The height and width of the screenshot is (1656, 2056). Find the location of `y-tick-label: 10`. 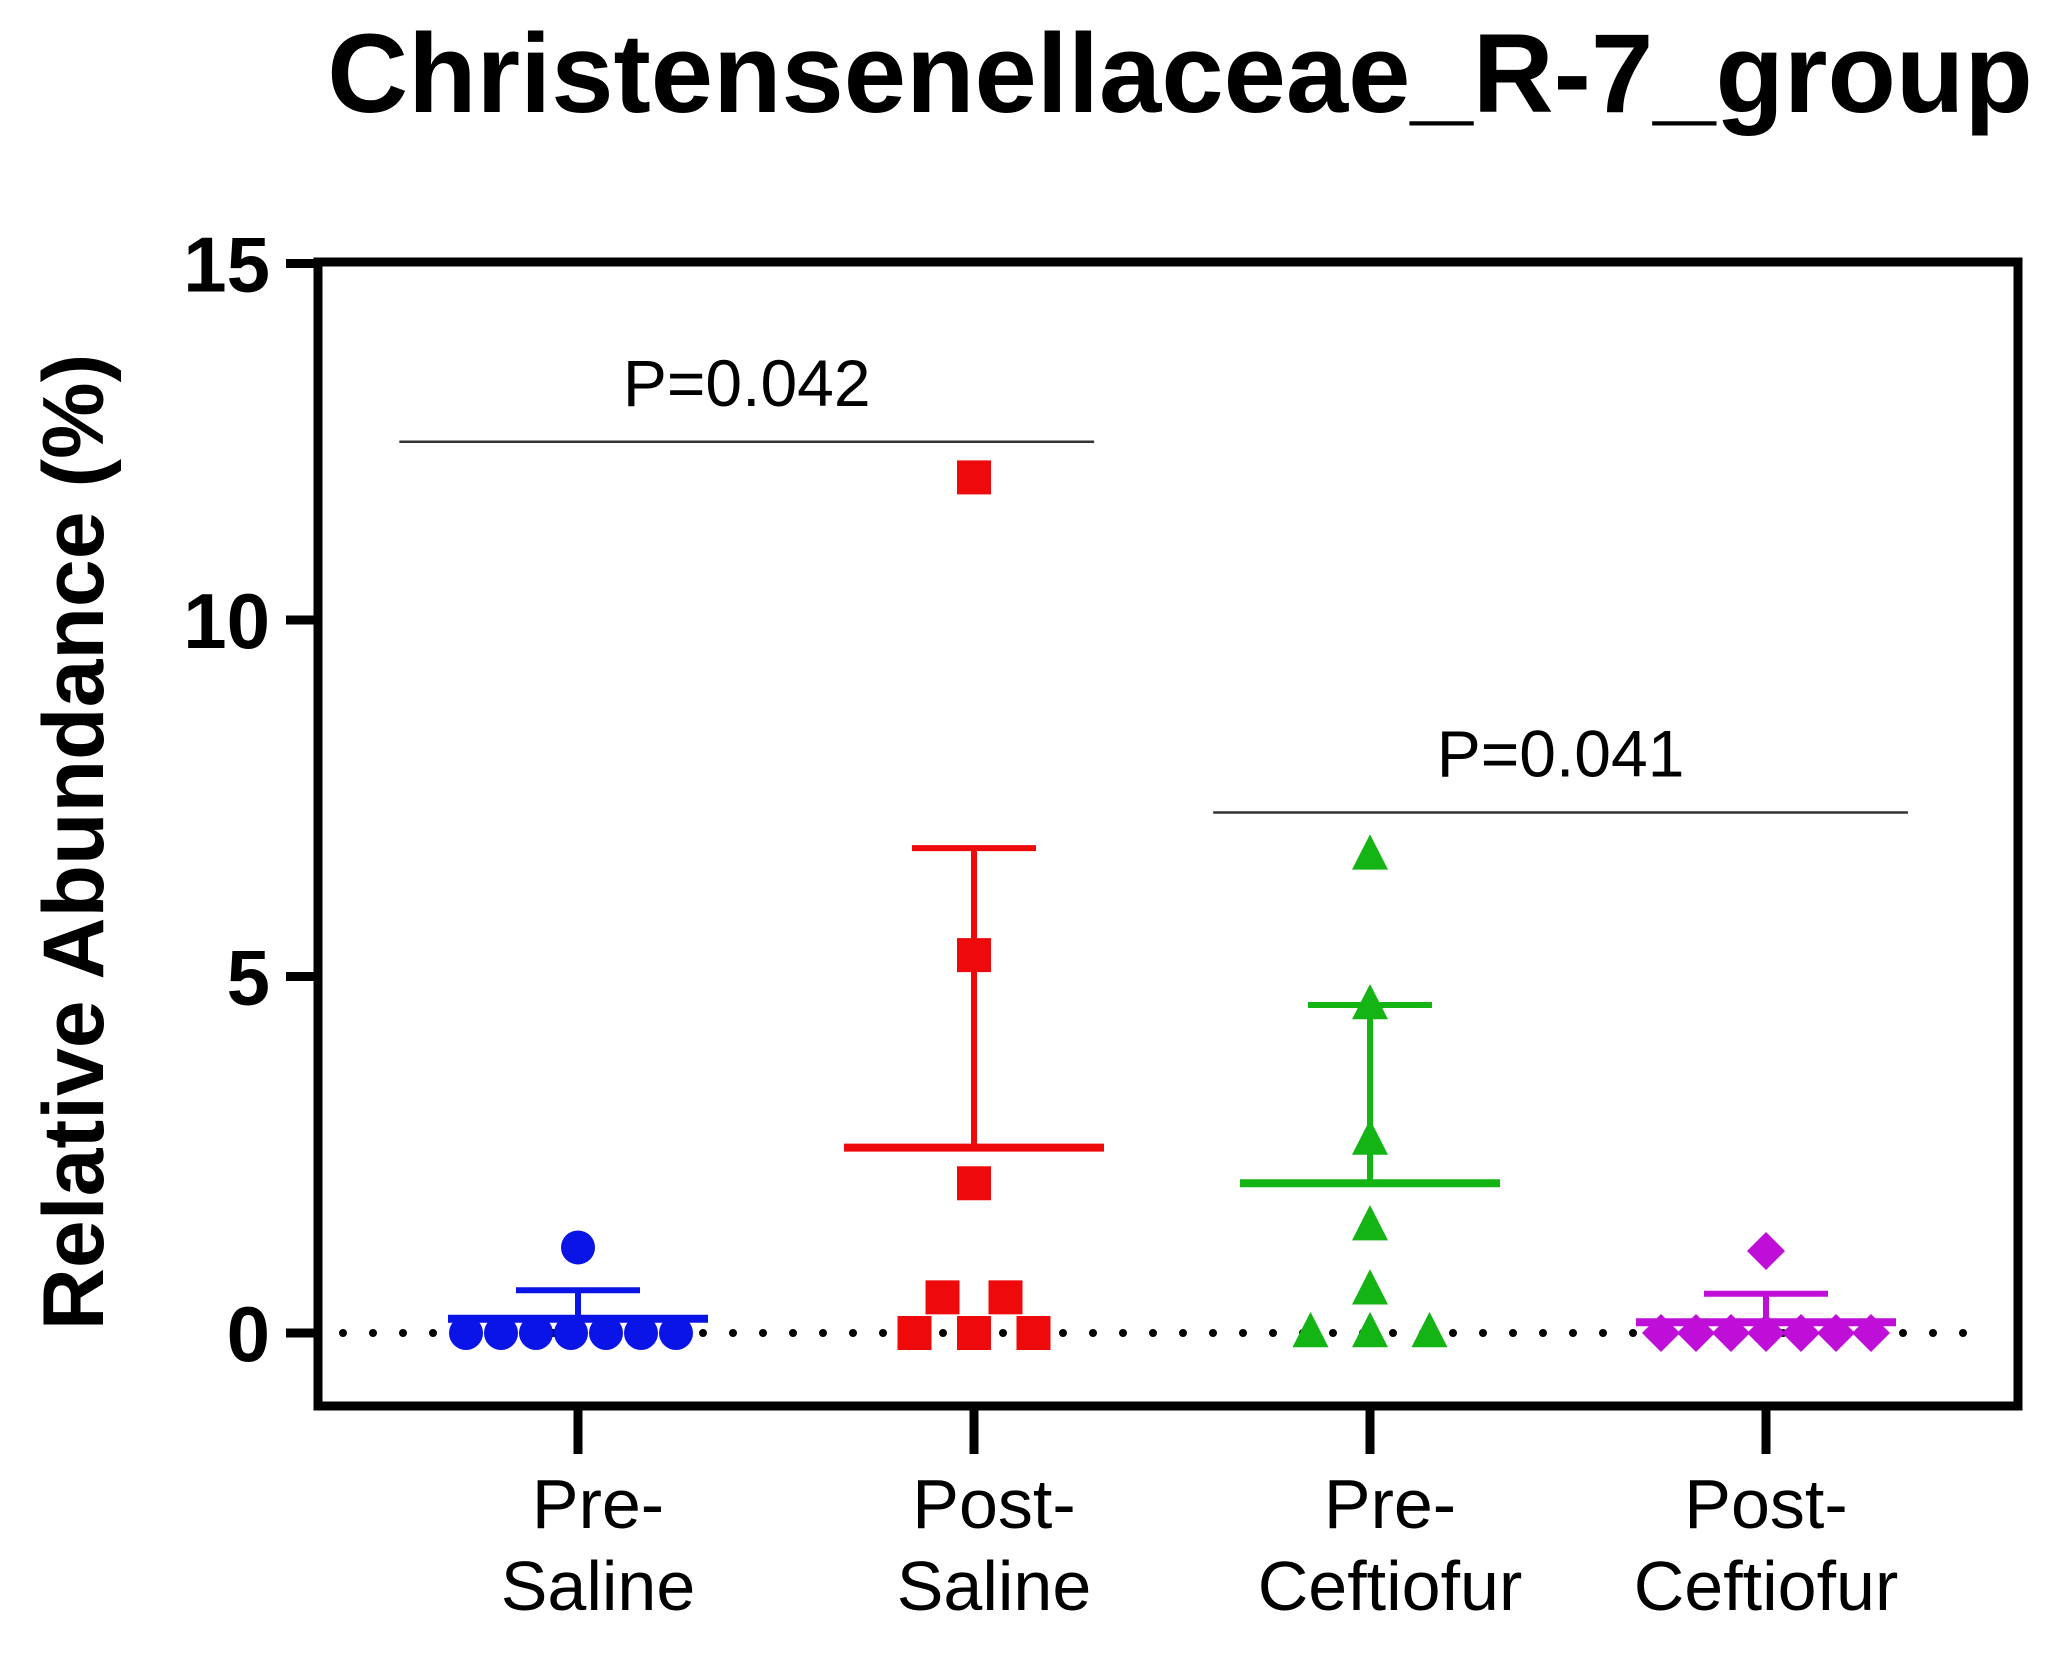

y-tick-label: 10 is located at coordinates (226, 621).